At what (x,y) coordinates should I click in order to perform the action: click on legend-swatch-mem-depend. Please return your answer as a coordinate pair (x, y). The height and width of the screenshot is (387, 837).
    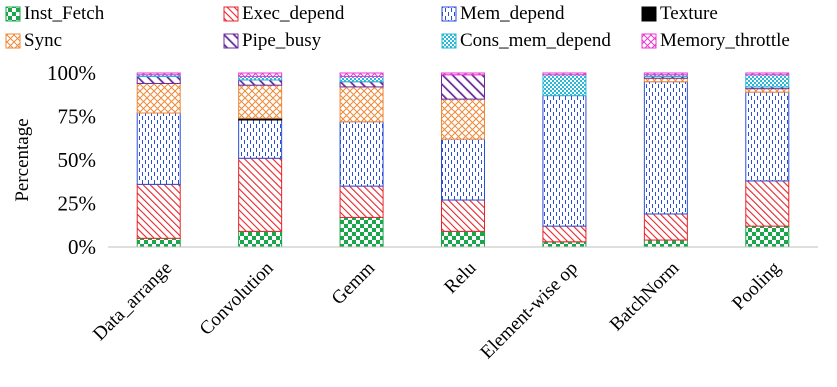
    Looking at the image, I should click on (449, 14).